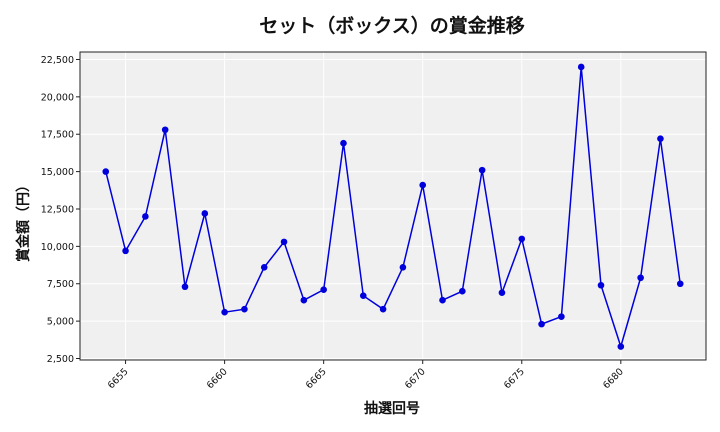 This screenshot has width=720, height=432. I want to click on y-tick-label: 12,500, so click(57, 209).